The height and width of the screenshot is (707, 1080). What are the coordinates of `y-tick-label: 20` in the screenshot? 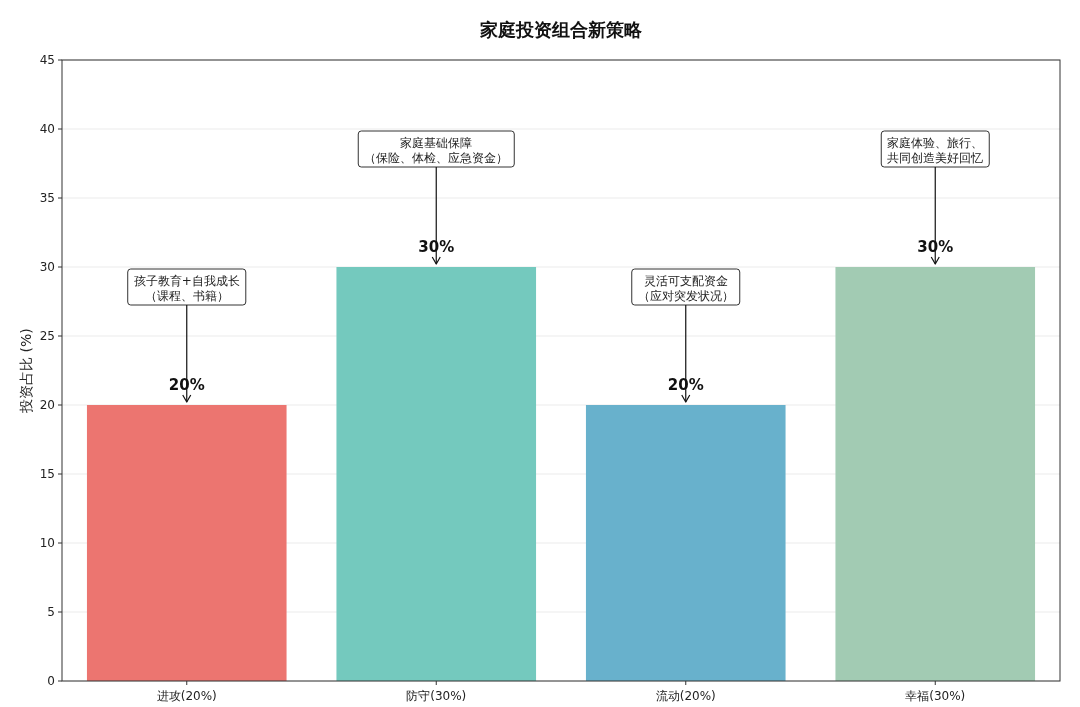 It's located at (47, 405).